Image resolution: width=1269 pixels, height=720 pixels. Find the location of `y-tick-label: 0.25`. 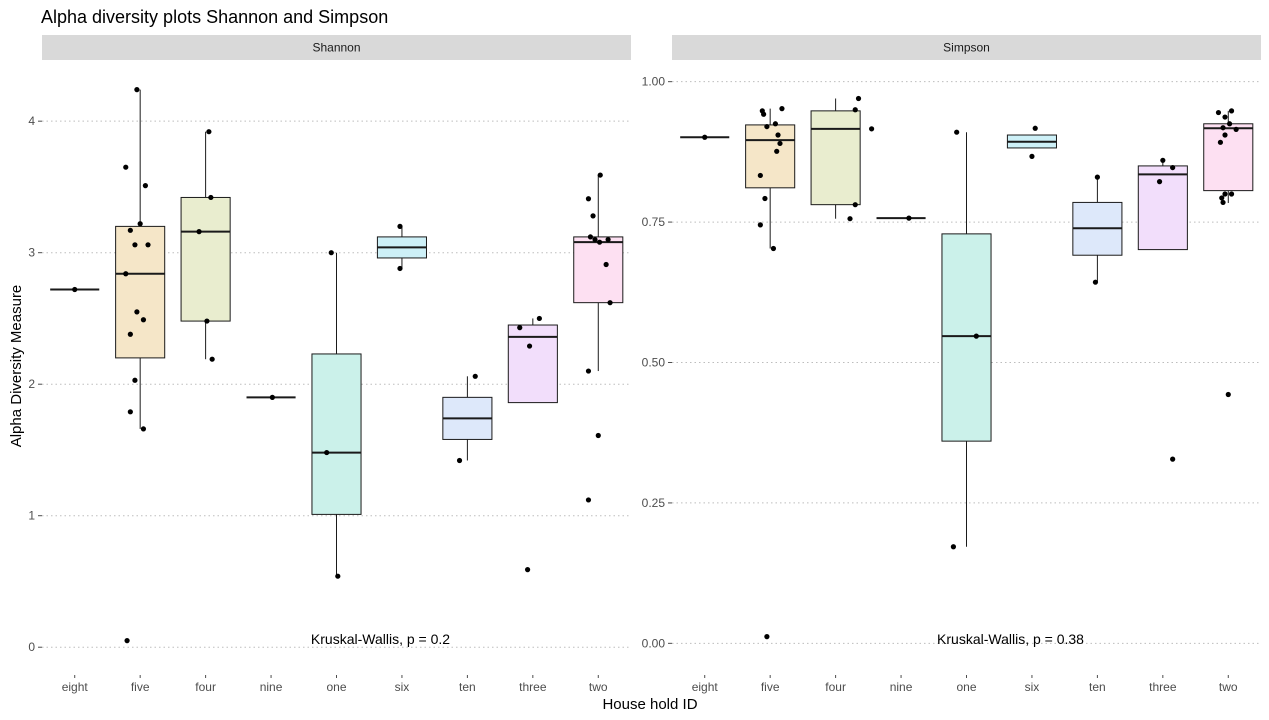

y-tick-label: 0.25 is located at coordinates (654, 503).